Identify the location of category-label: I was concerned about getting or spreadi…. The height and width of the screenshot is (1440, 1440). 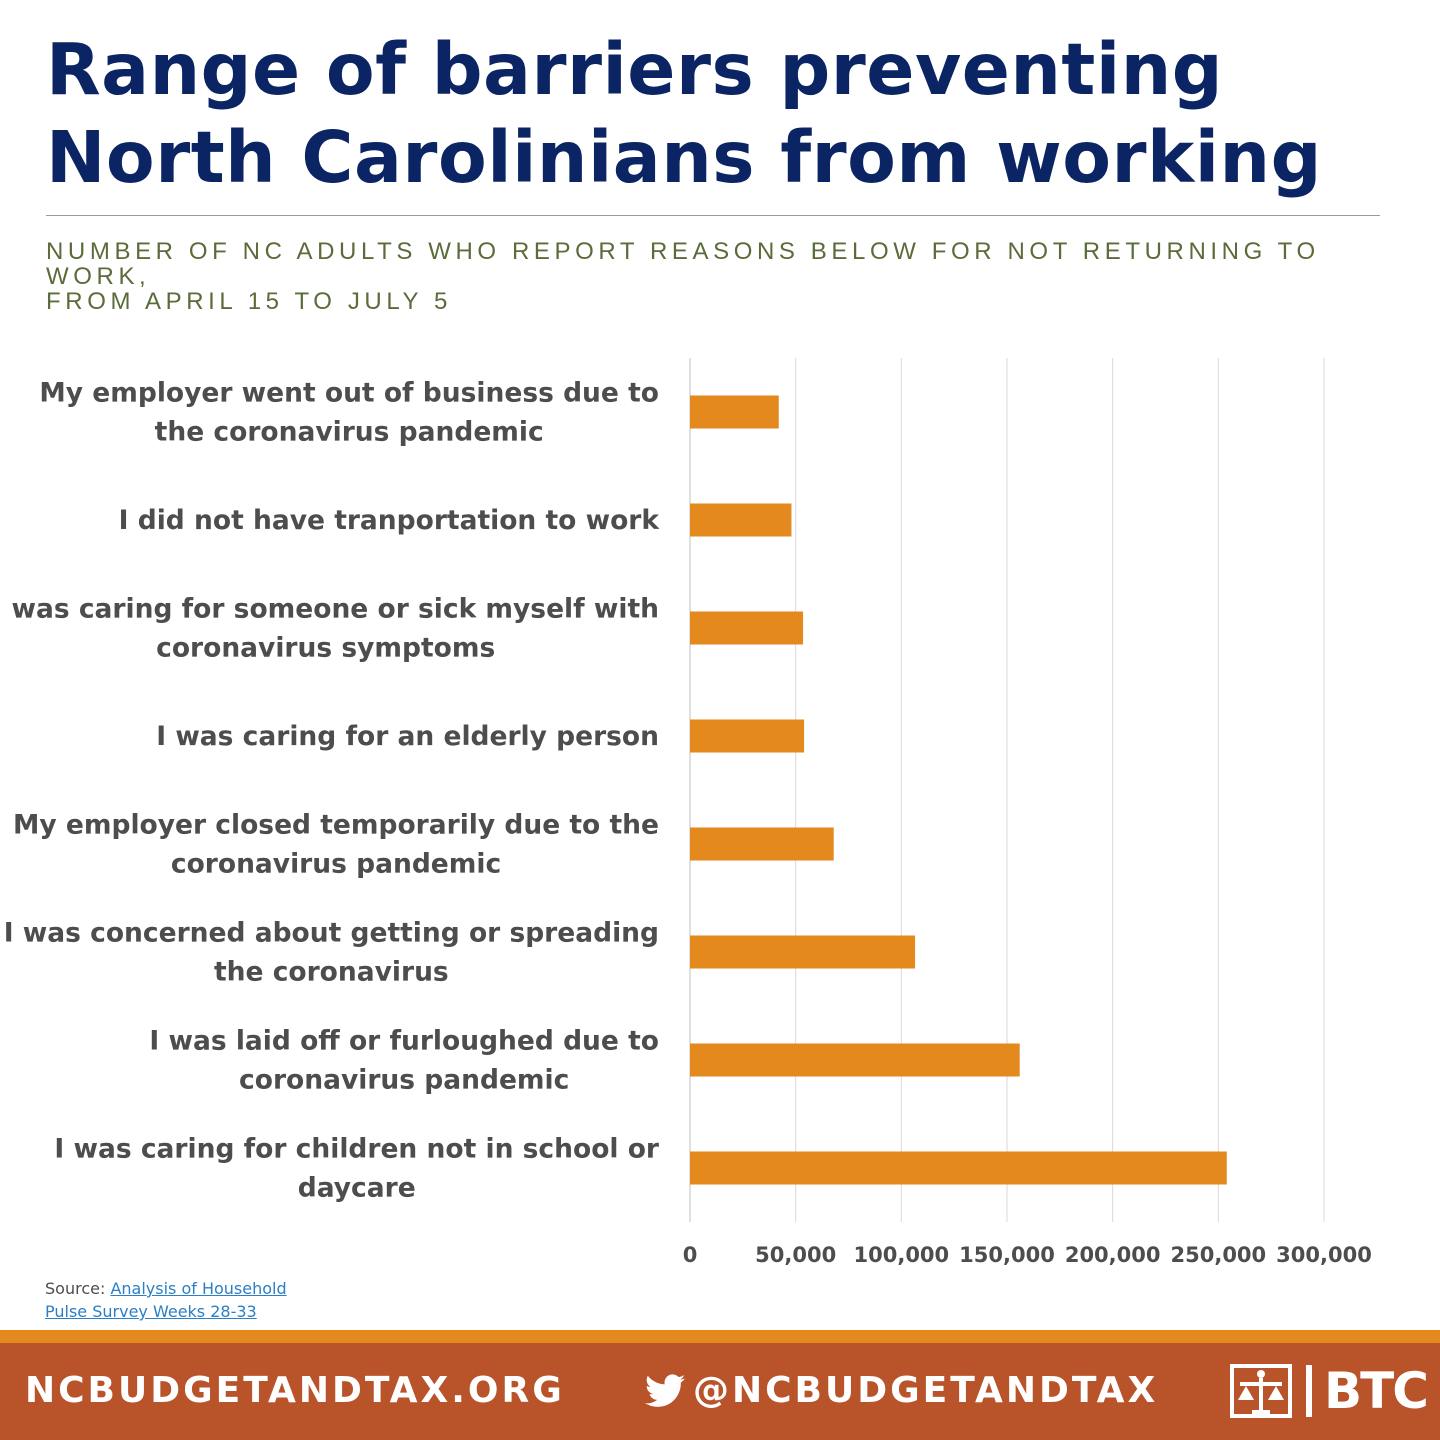
(331, 933).